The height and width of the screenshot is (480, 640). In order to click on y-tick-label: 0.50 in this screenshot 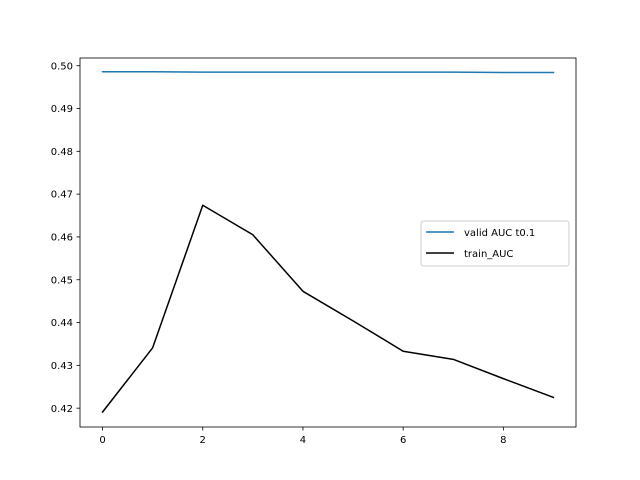, I will do `click(62, 66)`.